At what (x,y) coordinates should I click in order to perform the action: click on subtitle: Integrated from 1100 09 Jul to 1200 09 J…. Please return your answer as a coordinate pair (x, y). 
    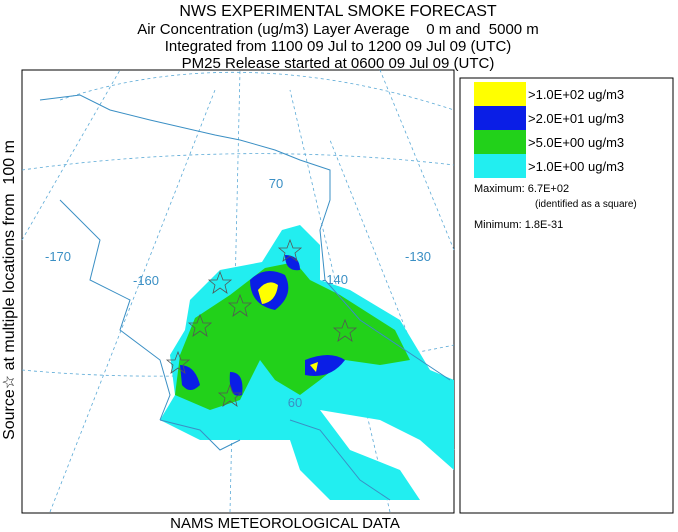
    Looking at the image, I should click on (338, 46).